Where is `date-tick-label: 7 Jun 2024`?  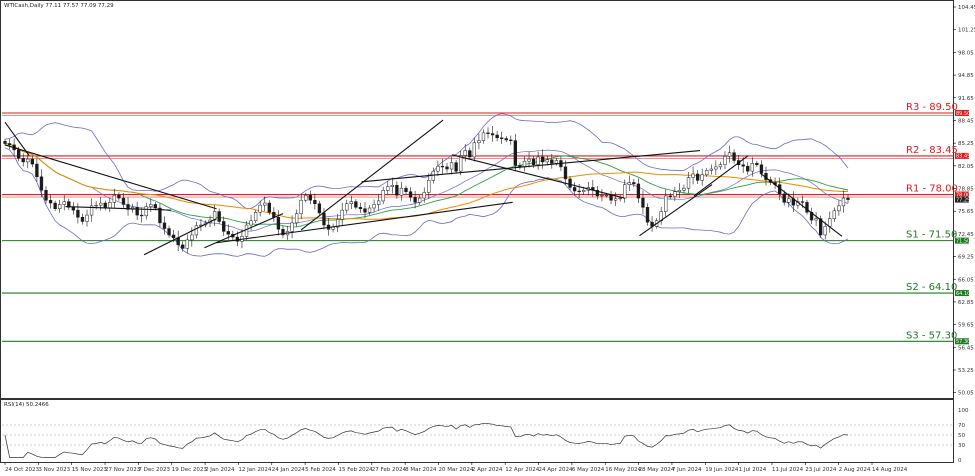
date-tick-label: 7 Jun 2024 is located at coordinates (687, 470).